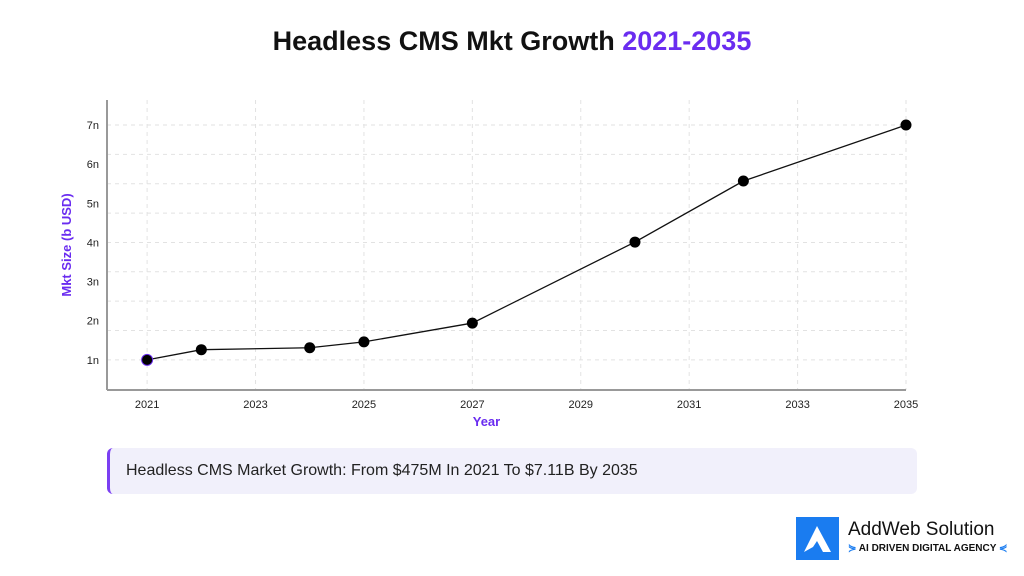  I want to click on y-tick-label: 3n, so click(93, 283).